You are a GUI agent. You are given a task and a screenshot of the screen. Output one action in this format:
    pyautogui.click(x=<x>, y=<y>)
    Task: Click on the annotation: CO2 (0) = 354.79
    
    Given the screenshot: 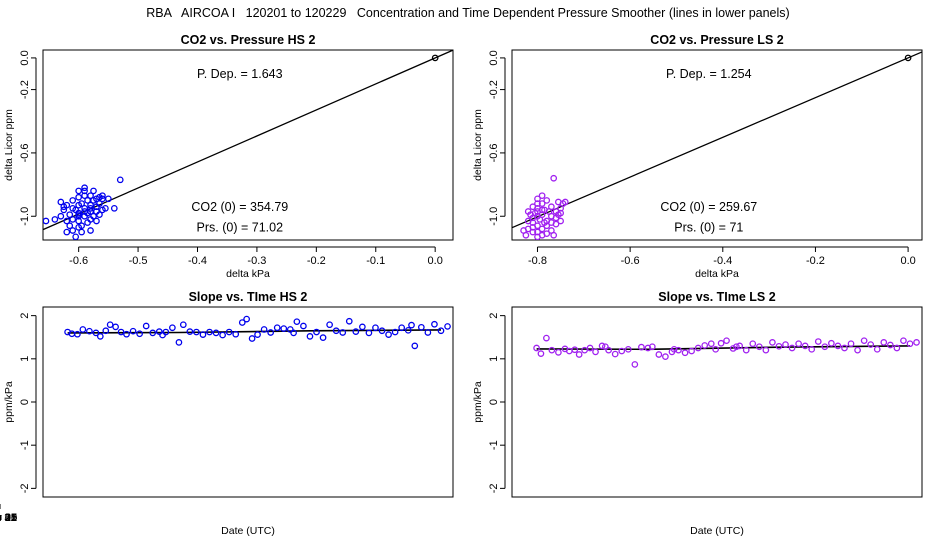 What is the action you would take?
    pyautogui.click(x=239, y=207)
    